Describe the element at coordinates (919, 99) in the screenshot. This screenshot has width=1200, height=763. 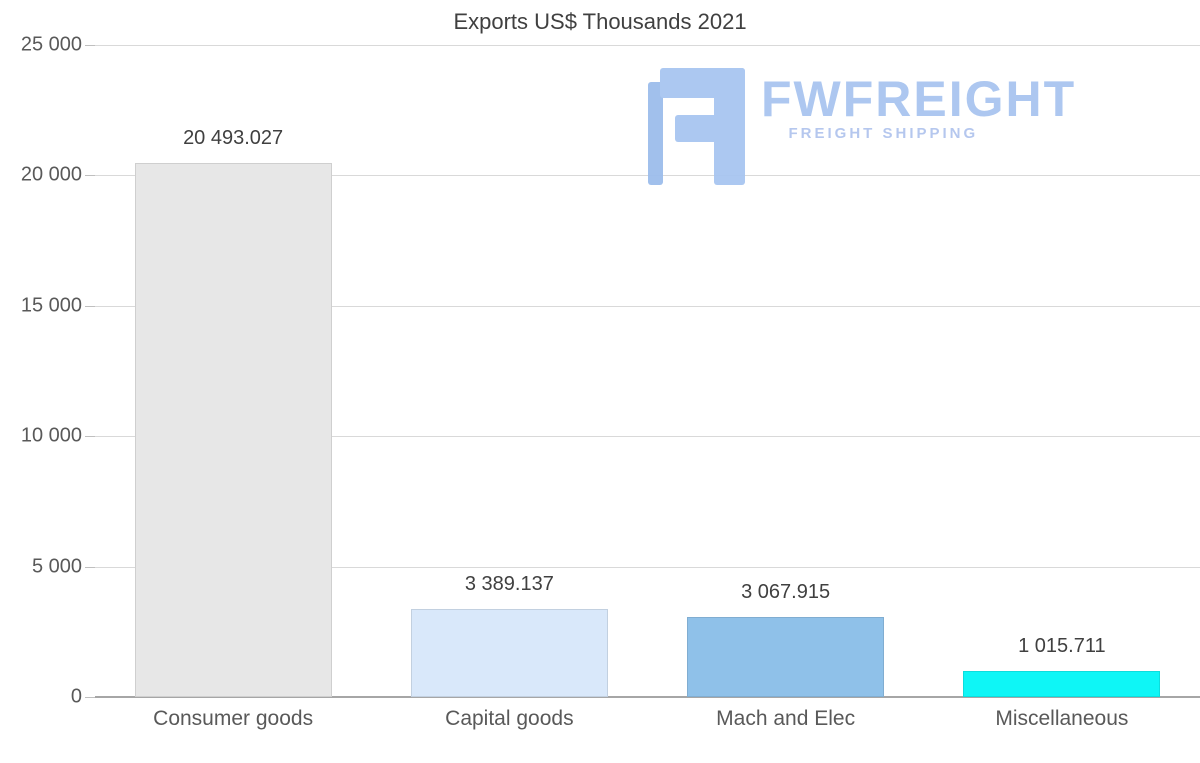
I see `brand-text: FWFREIGHT` at that location.